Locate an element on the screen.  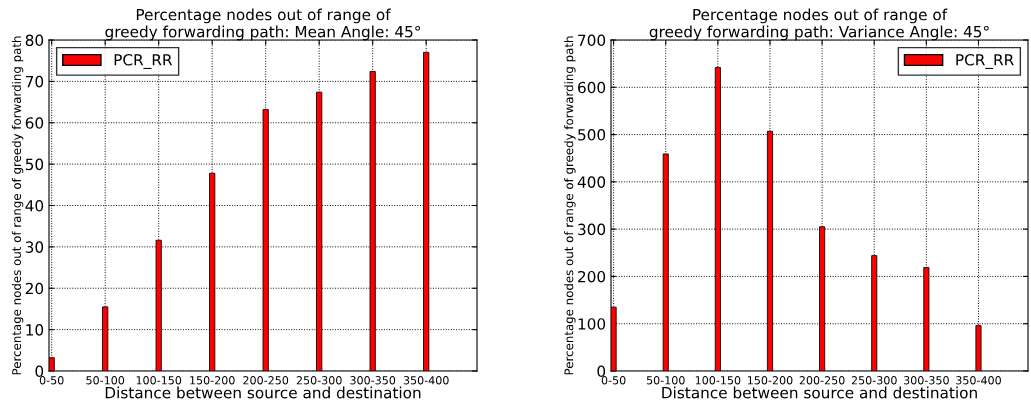
chart-title: Percentage nodes out of range of greedy forwarding path: Mean Angle: 45° is located at coordinates (262, 24).